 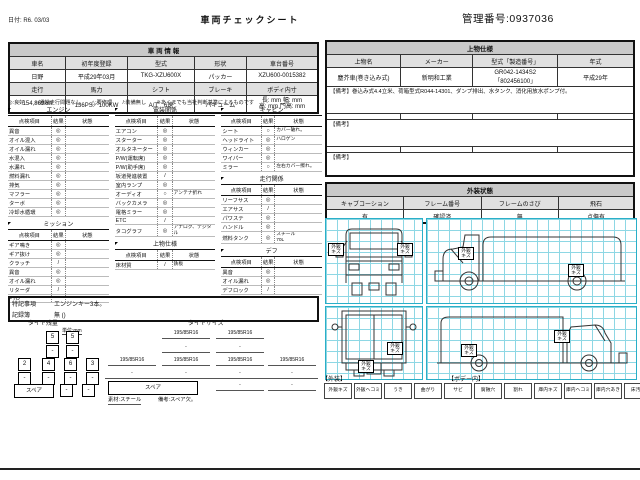 What do you see at coordinates (458, 391) in the screenshot?
I see `damage-type-chip: サビ` at bounding box center [458, 391].